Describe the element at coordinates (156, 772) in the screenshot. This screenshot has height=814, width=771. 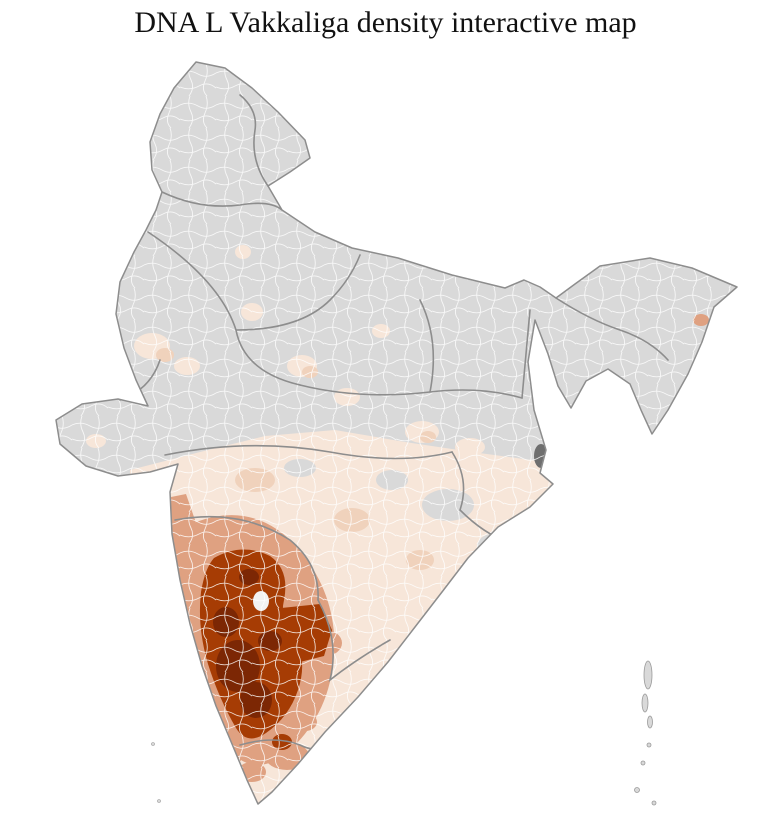
I see `lakshadweep-islands` at that location.